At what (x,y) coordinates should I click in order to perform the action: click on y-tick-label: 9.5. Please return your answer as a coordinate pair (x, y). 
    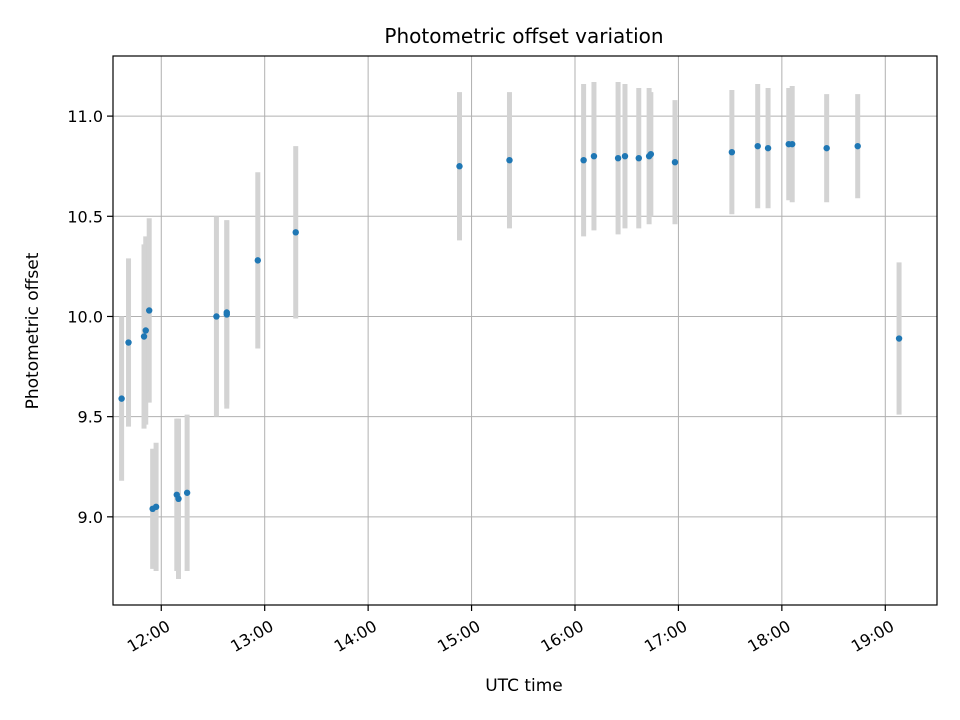
    Looking at the image, I should click on (90, 417).